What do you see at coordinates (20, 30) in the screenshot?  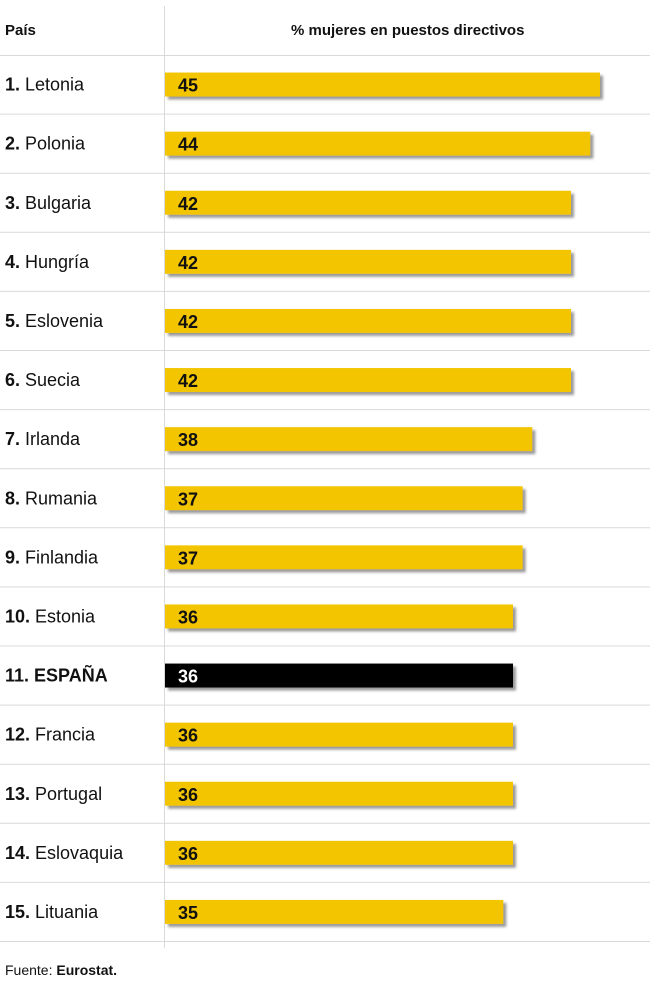 I see `country-column-header: País` at bounding box center [20, 30].